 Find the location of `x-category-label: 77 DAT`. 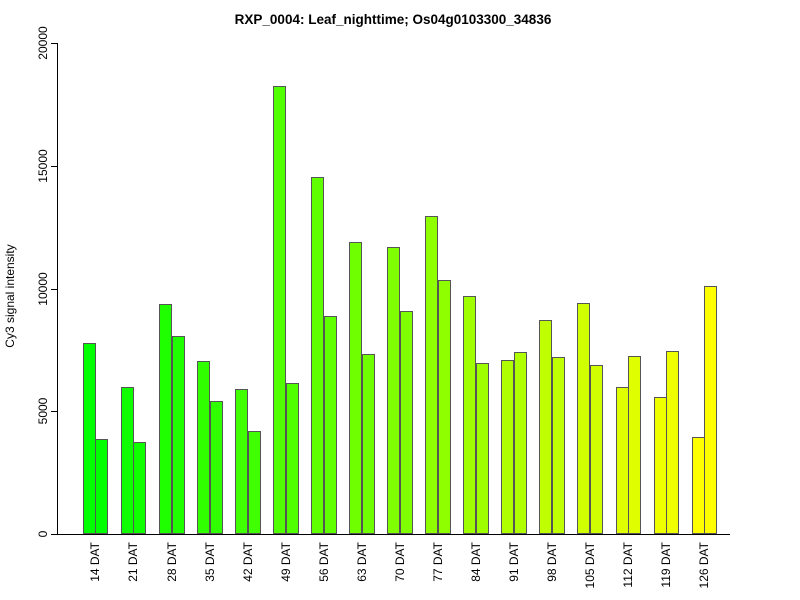

x-category-label: 77 DAT is located at coordinates (437, 562).